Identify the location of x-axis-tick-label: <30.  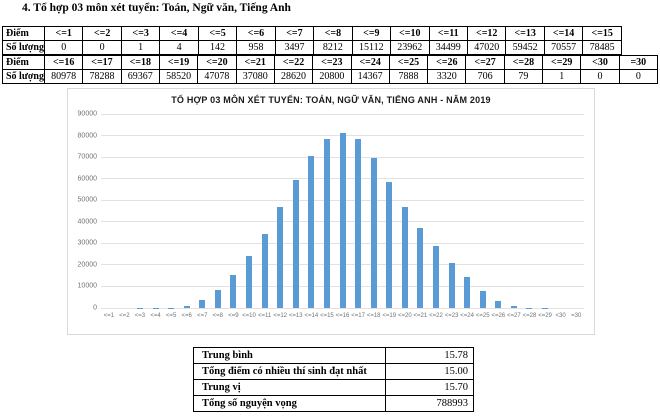
(560, 316).